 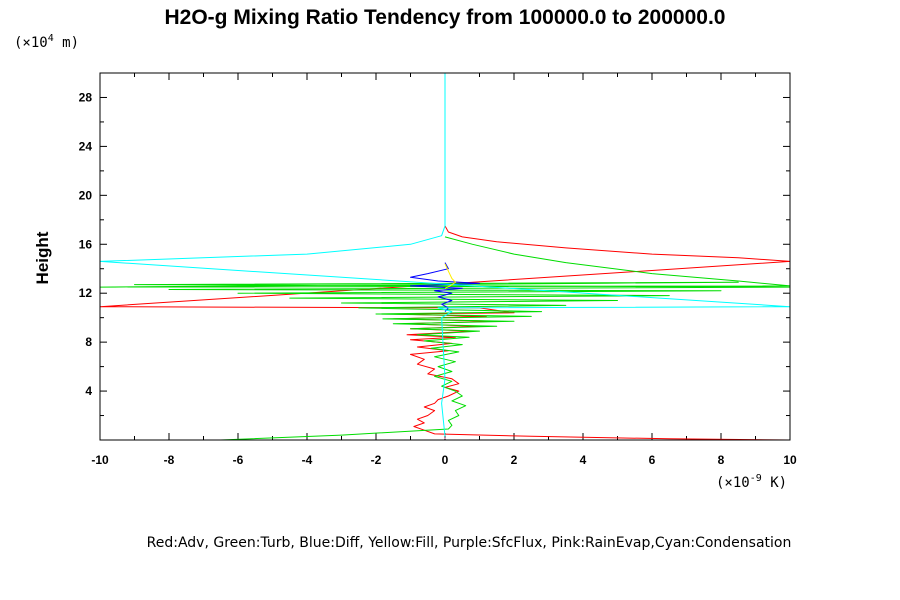 What do you see at coordinates (169, 460) in the screenshot?
I see `x-tick-label: -8` at bounding box center [169, 460].